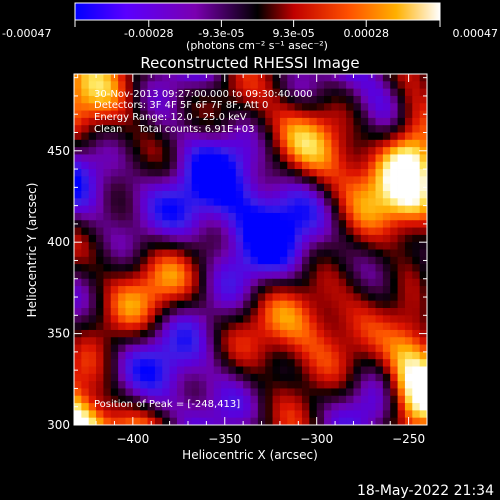  Describe the element at coordinates (148, 33) in the screenshot. I see `colorbar-tick-label: -0.00028` at that location.